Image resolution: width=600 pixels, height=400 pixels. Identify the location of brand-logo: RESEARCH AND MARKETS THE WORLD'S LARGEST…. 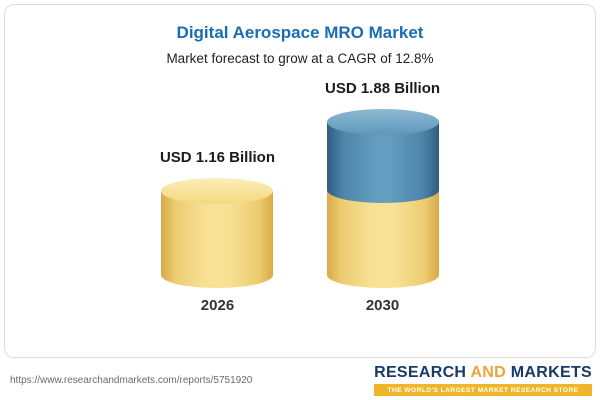
(483, 380).